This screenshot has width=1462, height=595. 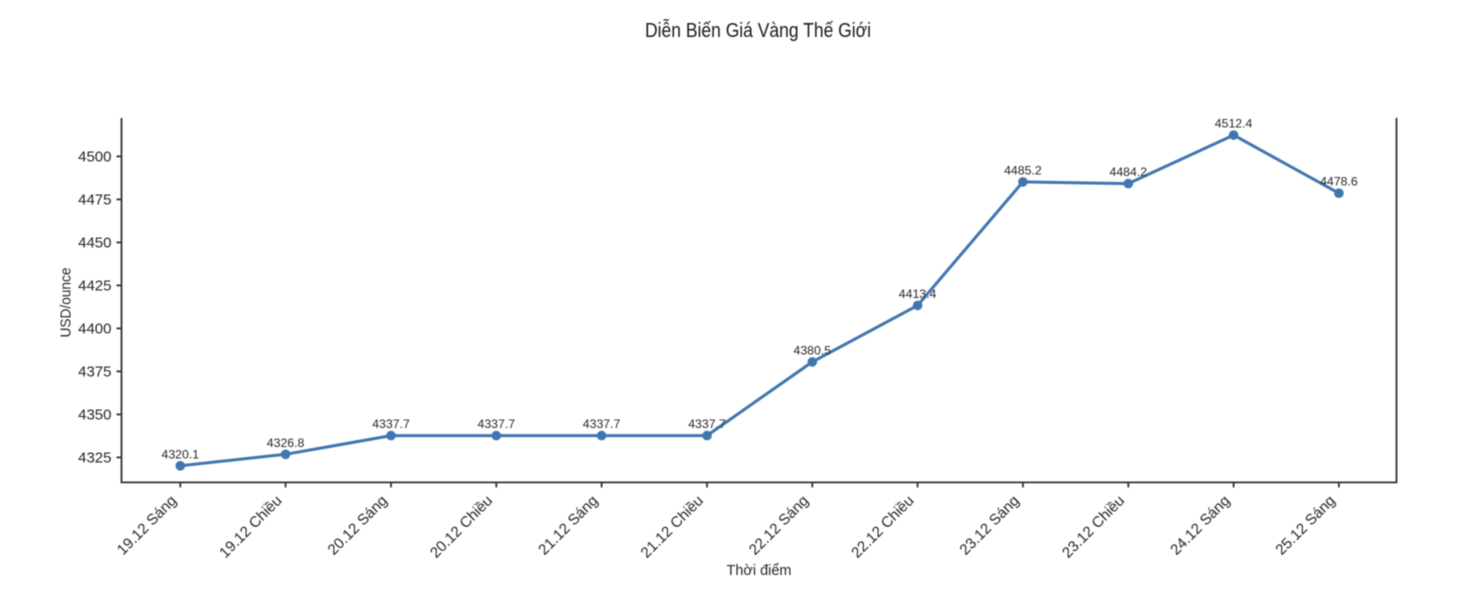 I want to click on svg-text: 4512.4, so click(x=1234, y=124).